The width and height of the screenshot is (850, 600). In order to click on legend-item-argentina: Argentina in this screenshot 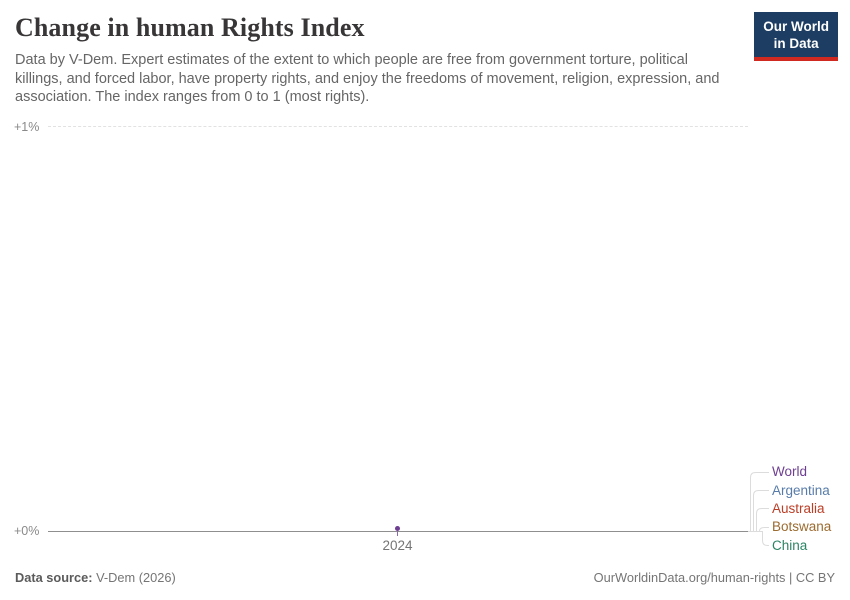, I will do `click(801, 490)`.